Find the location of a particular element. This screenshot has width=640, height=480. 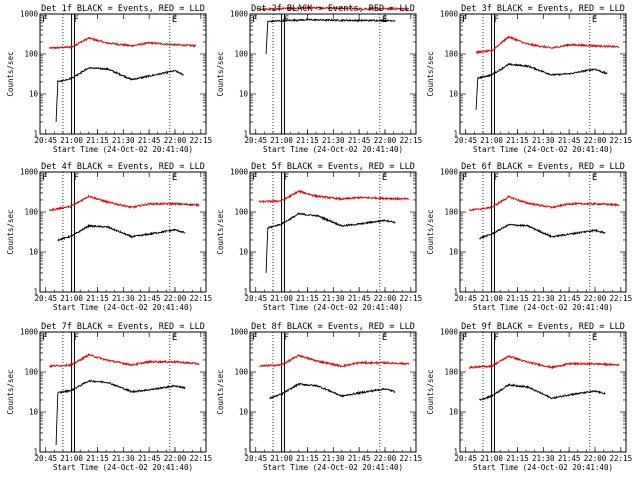

chart-title: Det 2f BLACK = Events, RED = LLD is located at coordinates (333, 9).